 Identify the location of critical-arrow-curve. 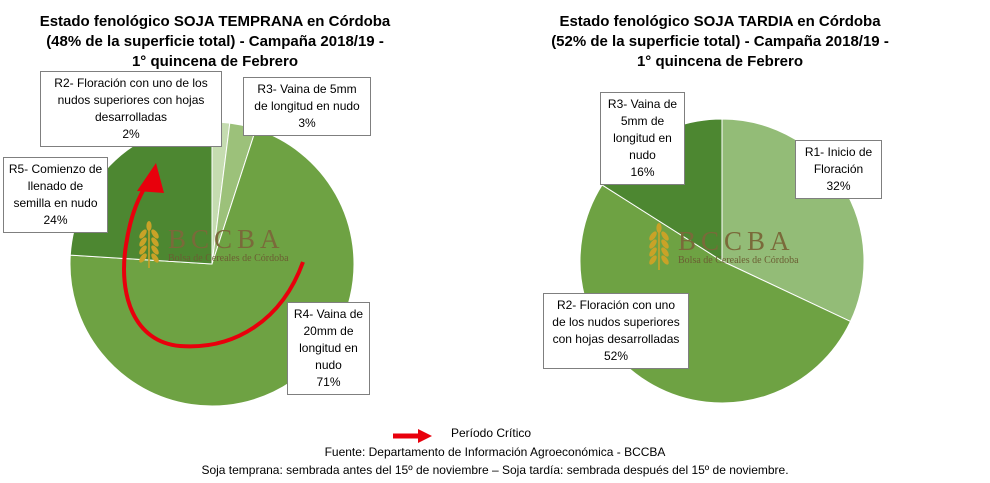
(213, 264).